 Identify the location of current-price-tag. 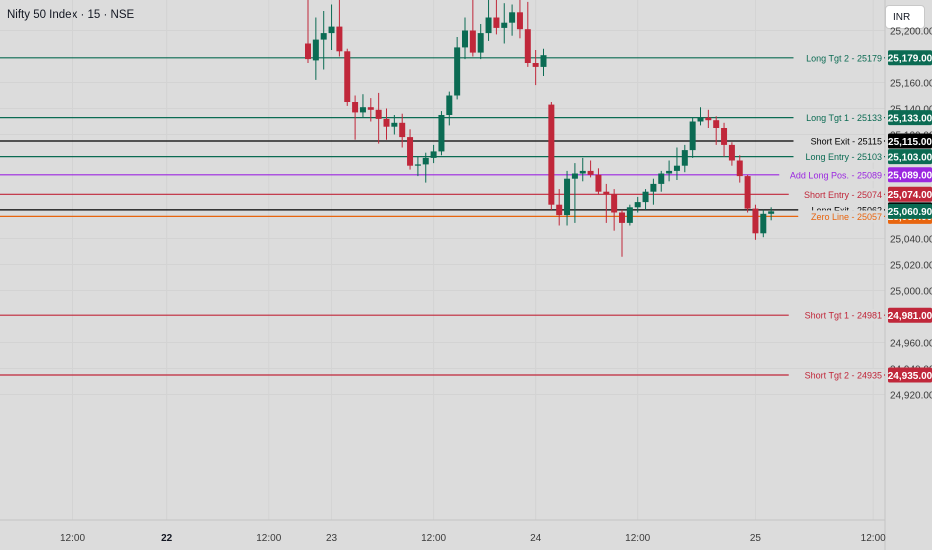
(910, 211).